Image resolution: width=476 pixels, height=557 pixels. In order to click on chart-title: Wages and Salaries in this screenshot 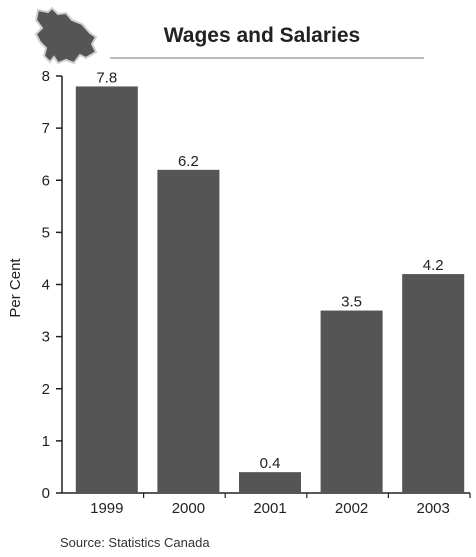, I will do `click(262, 35)`.